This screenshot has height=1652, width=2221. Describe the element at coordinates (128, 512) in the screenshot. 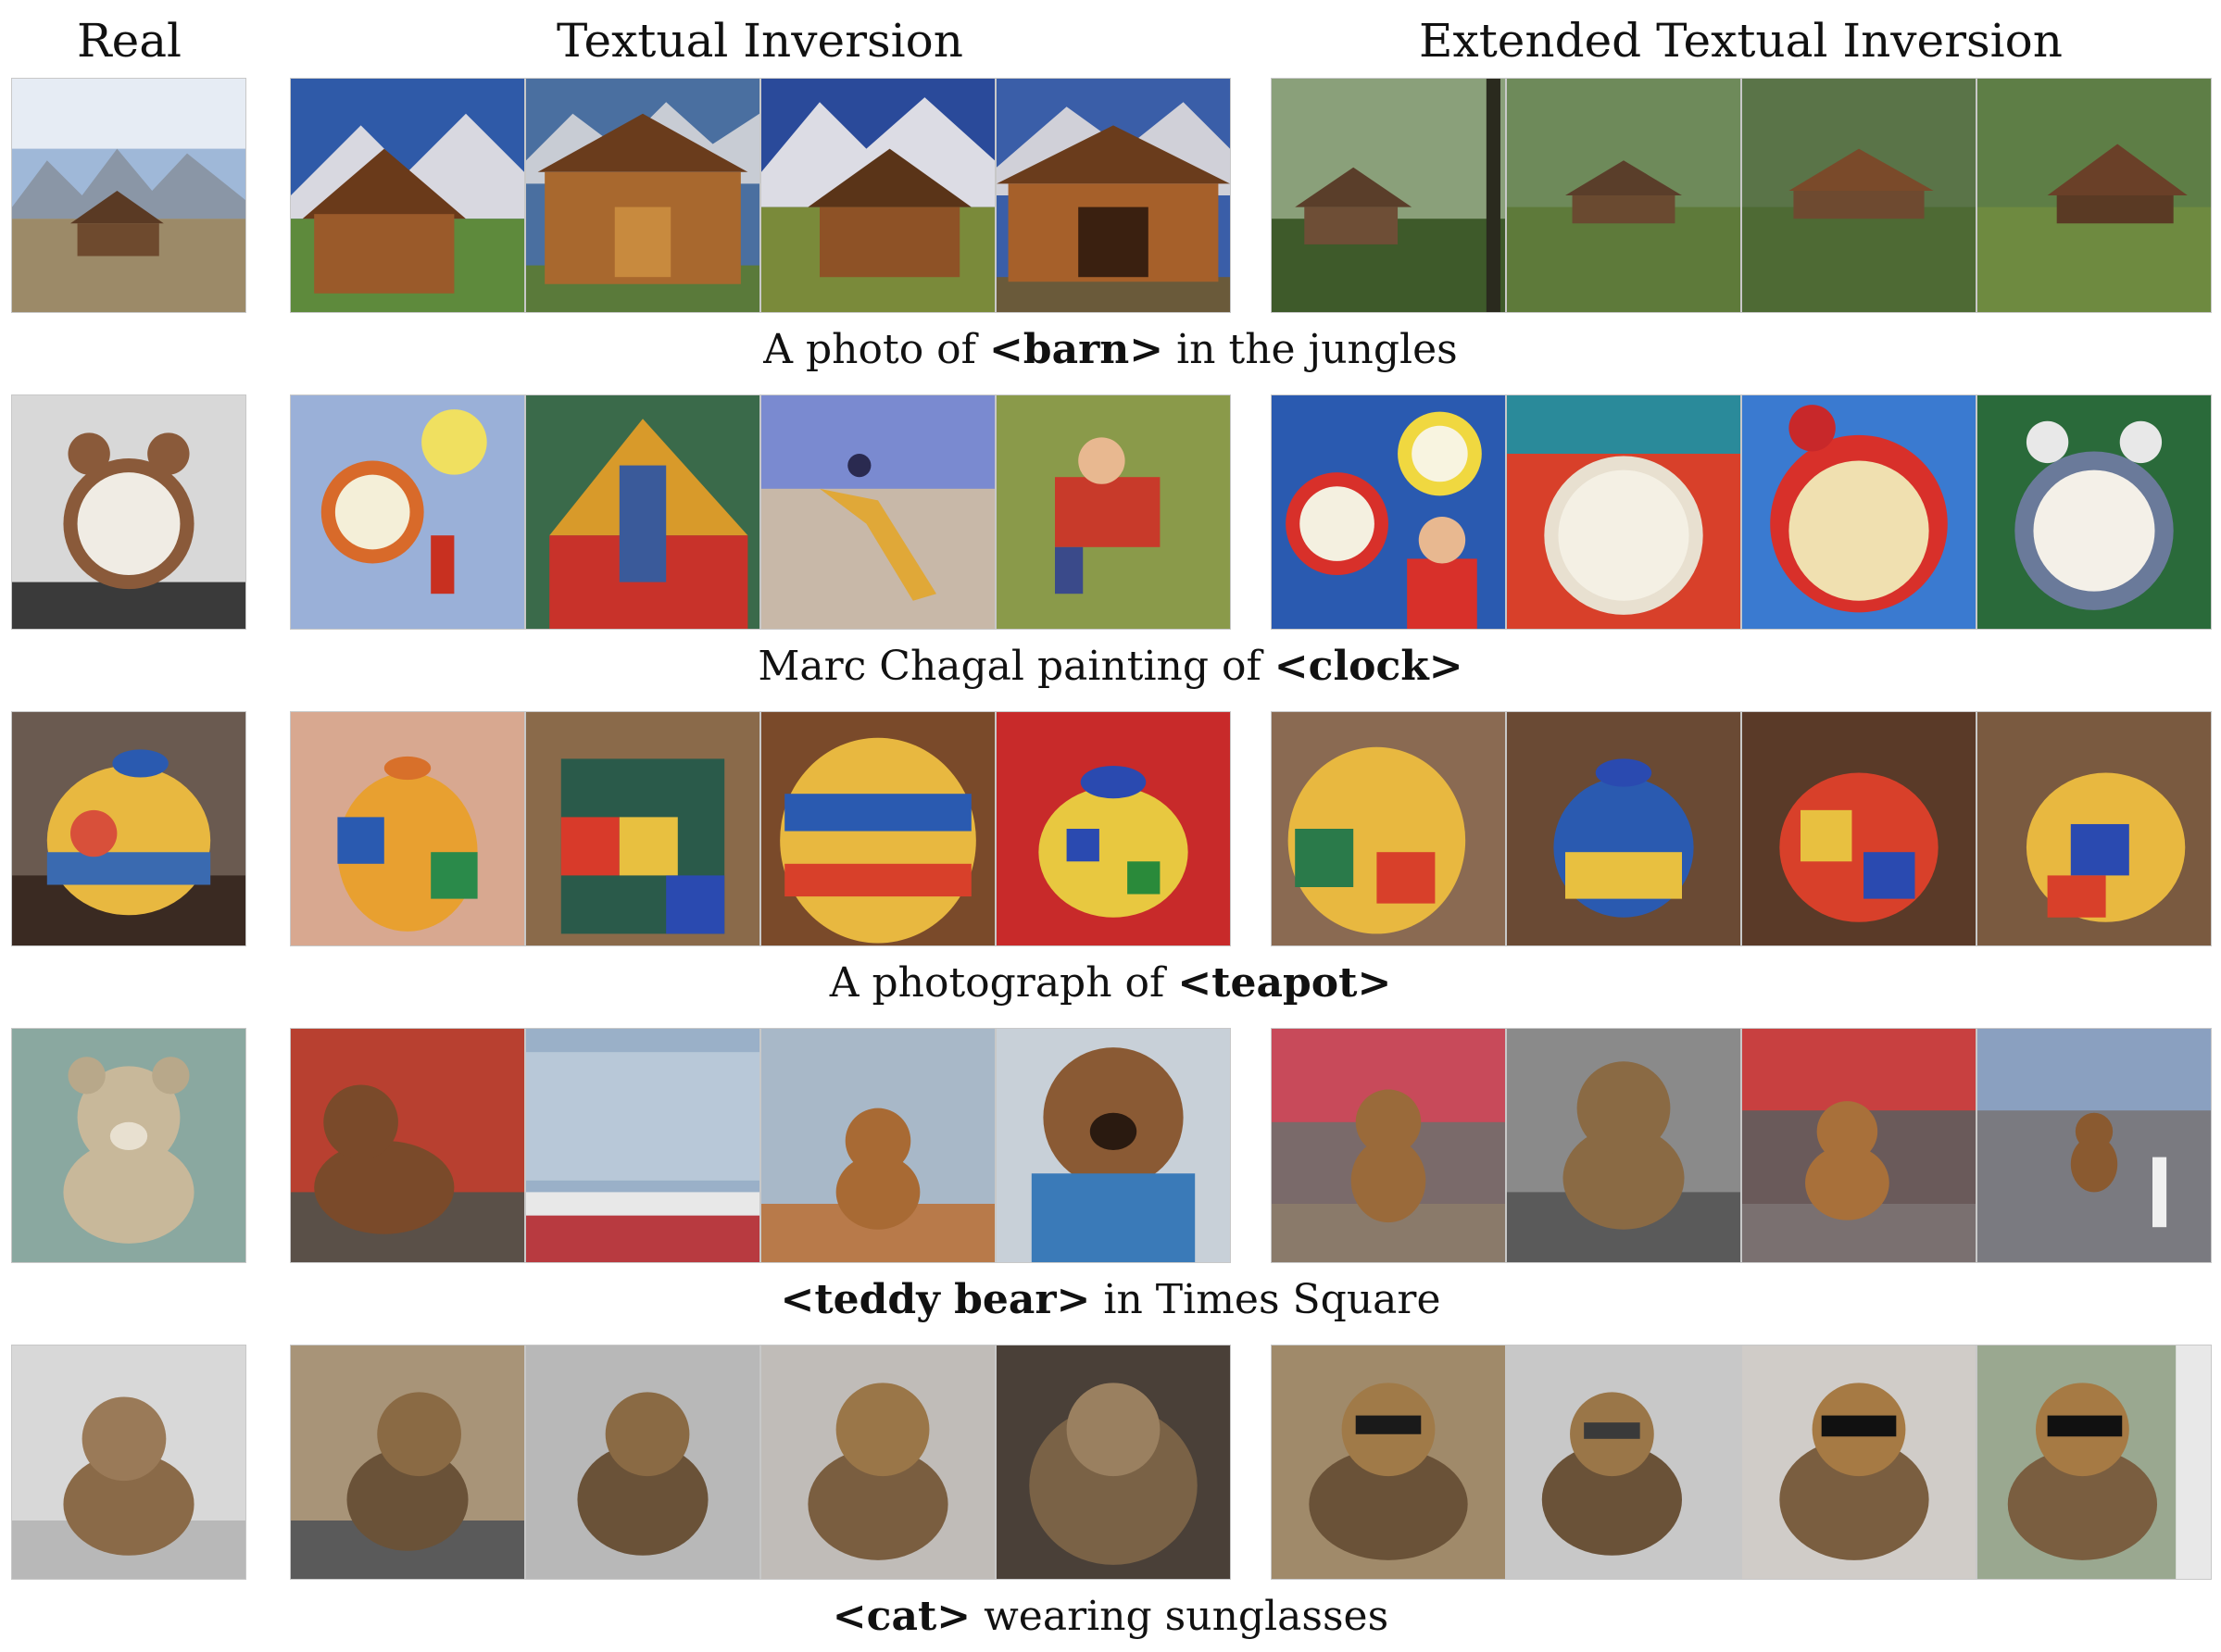

I see `real-image-clock` at that location.